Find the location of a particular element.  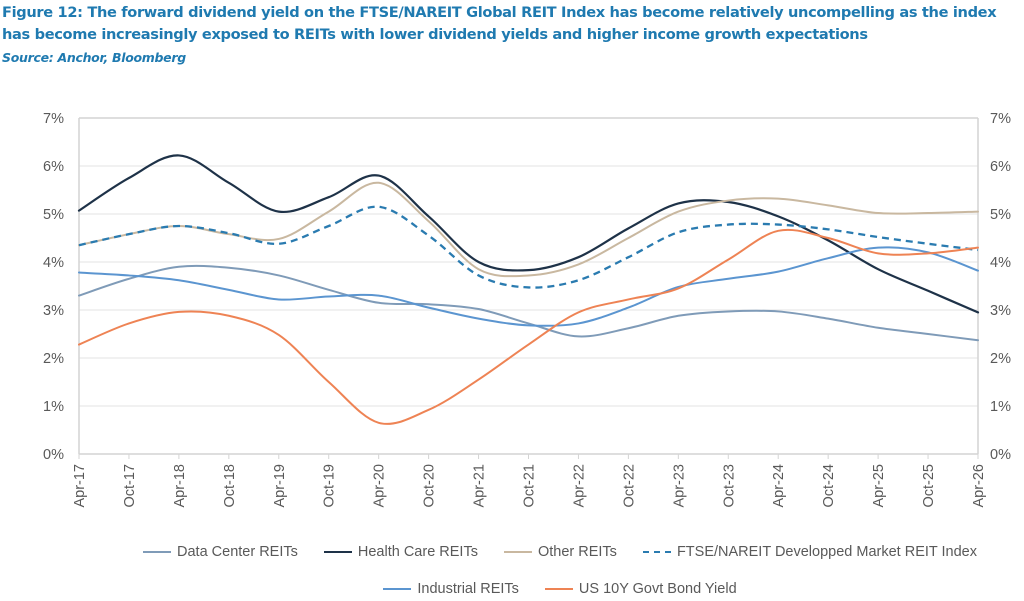

x-tick-label: Apr-18 is located at coordinates (180, 486).